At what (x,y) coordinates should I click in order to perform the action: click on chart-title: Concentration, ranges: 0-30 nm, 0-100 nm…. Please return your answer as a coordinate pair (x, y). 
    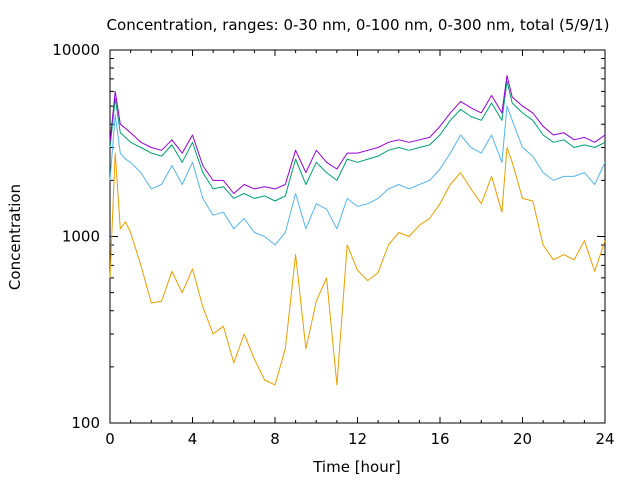
    Looking at the image, I should click on (358, 25).